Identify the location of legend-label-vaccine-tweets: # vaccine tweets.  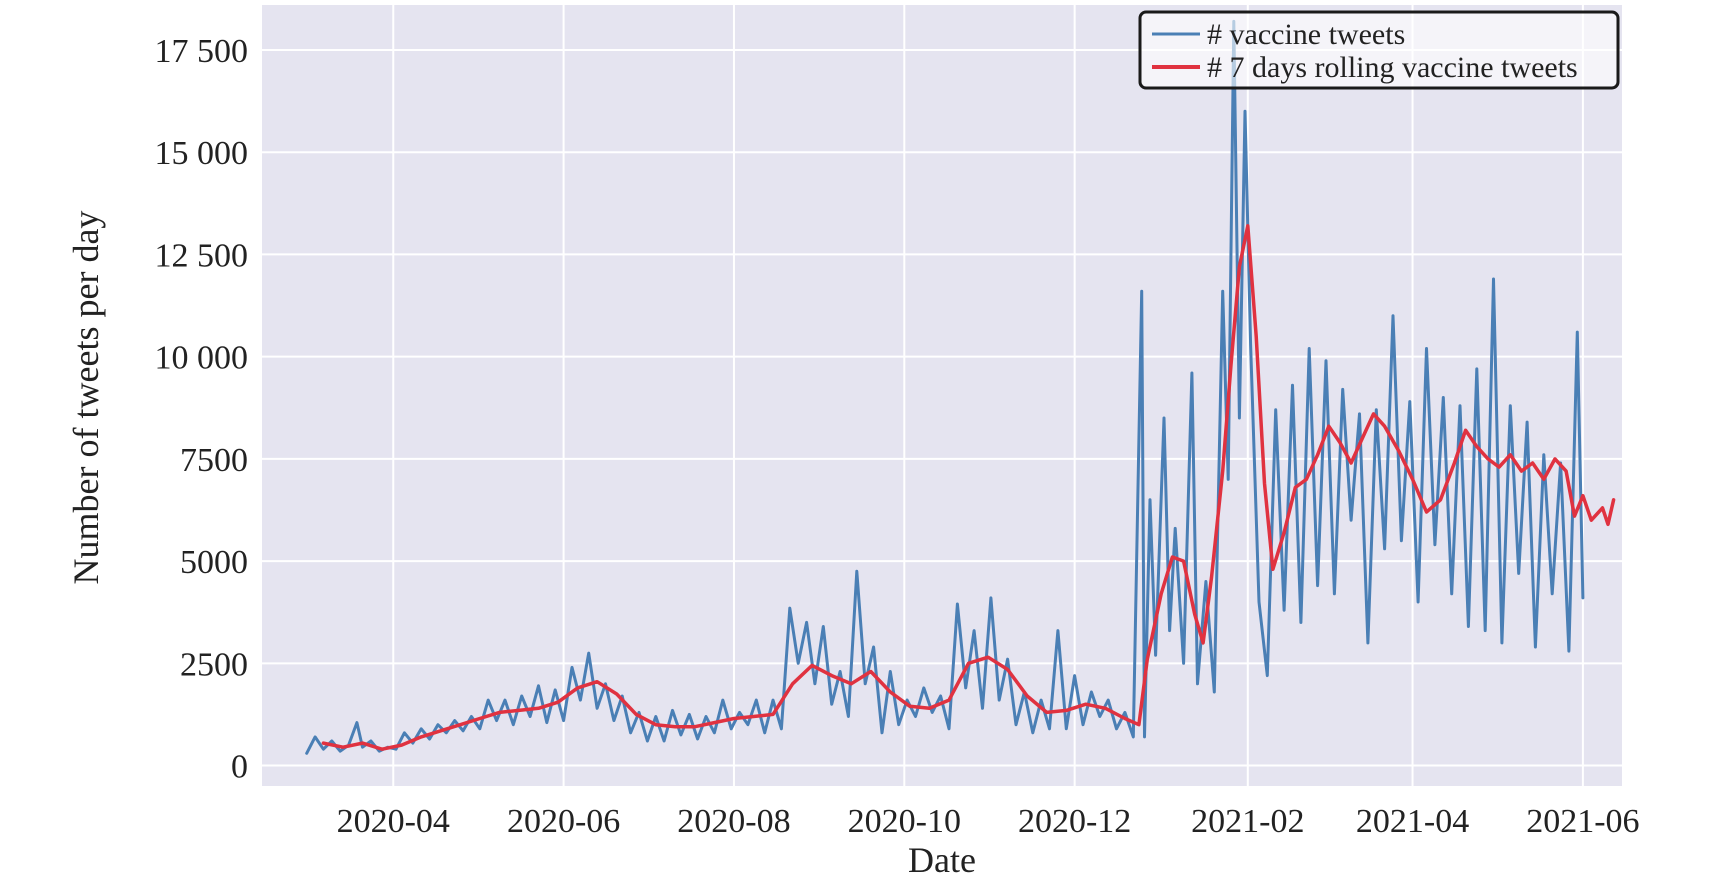
(1306, 34).